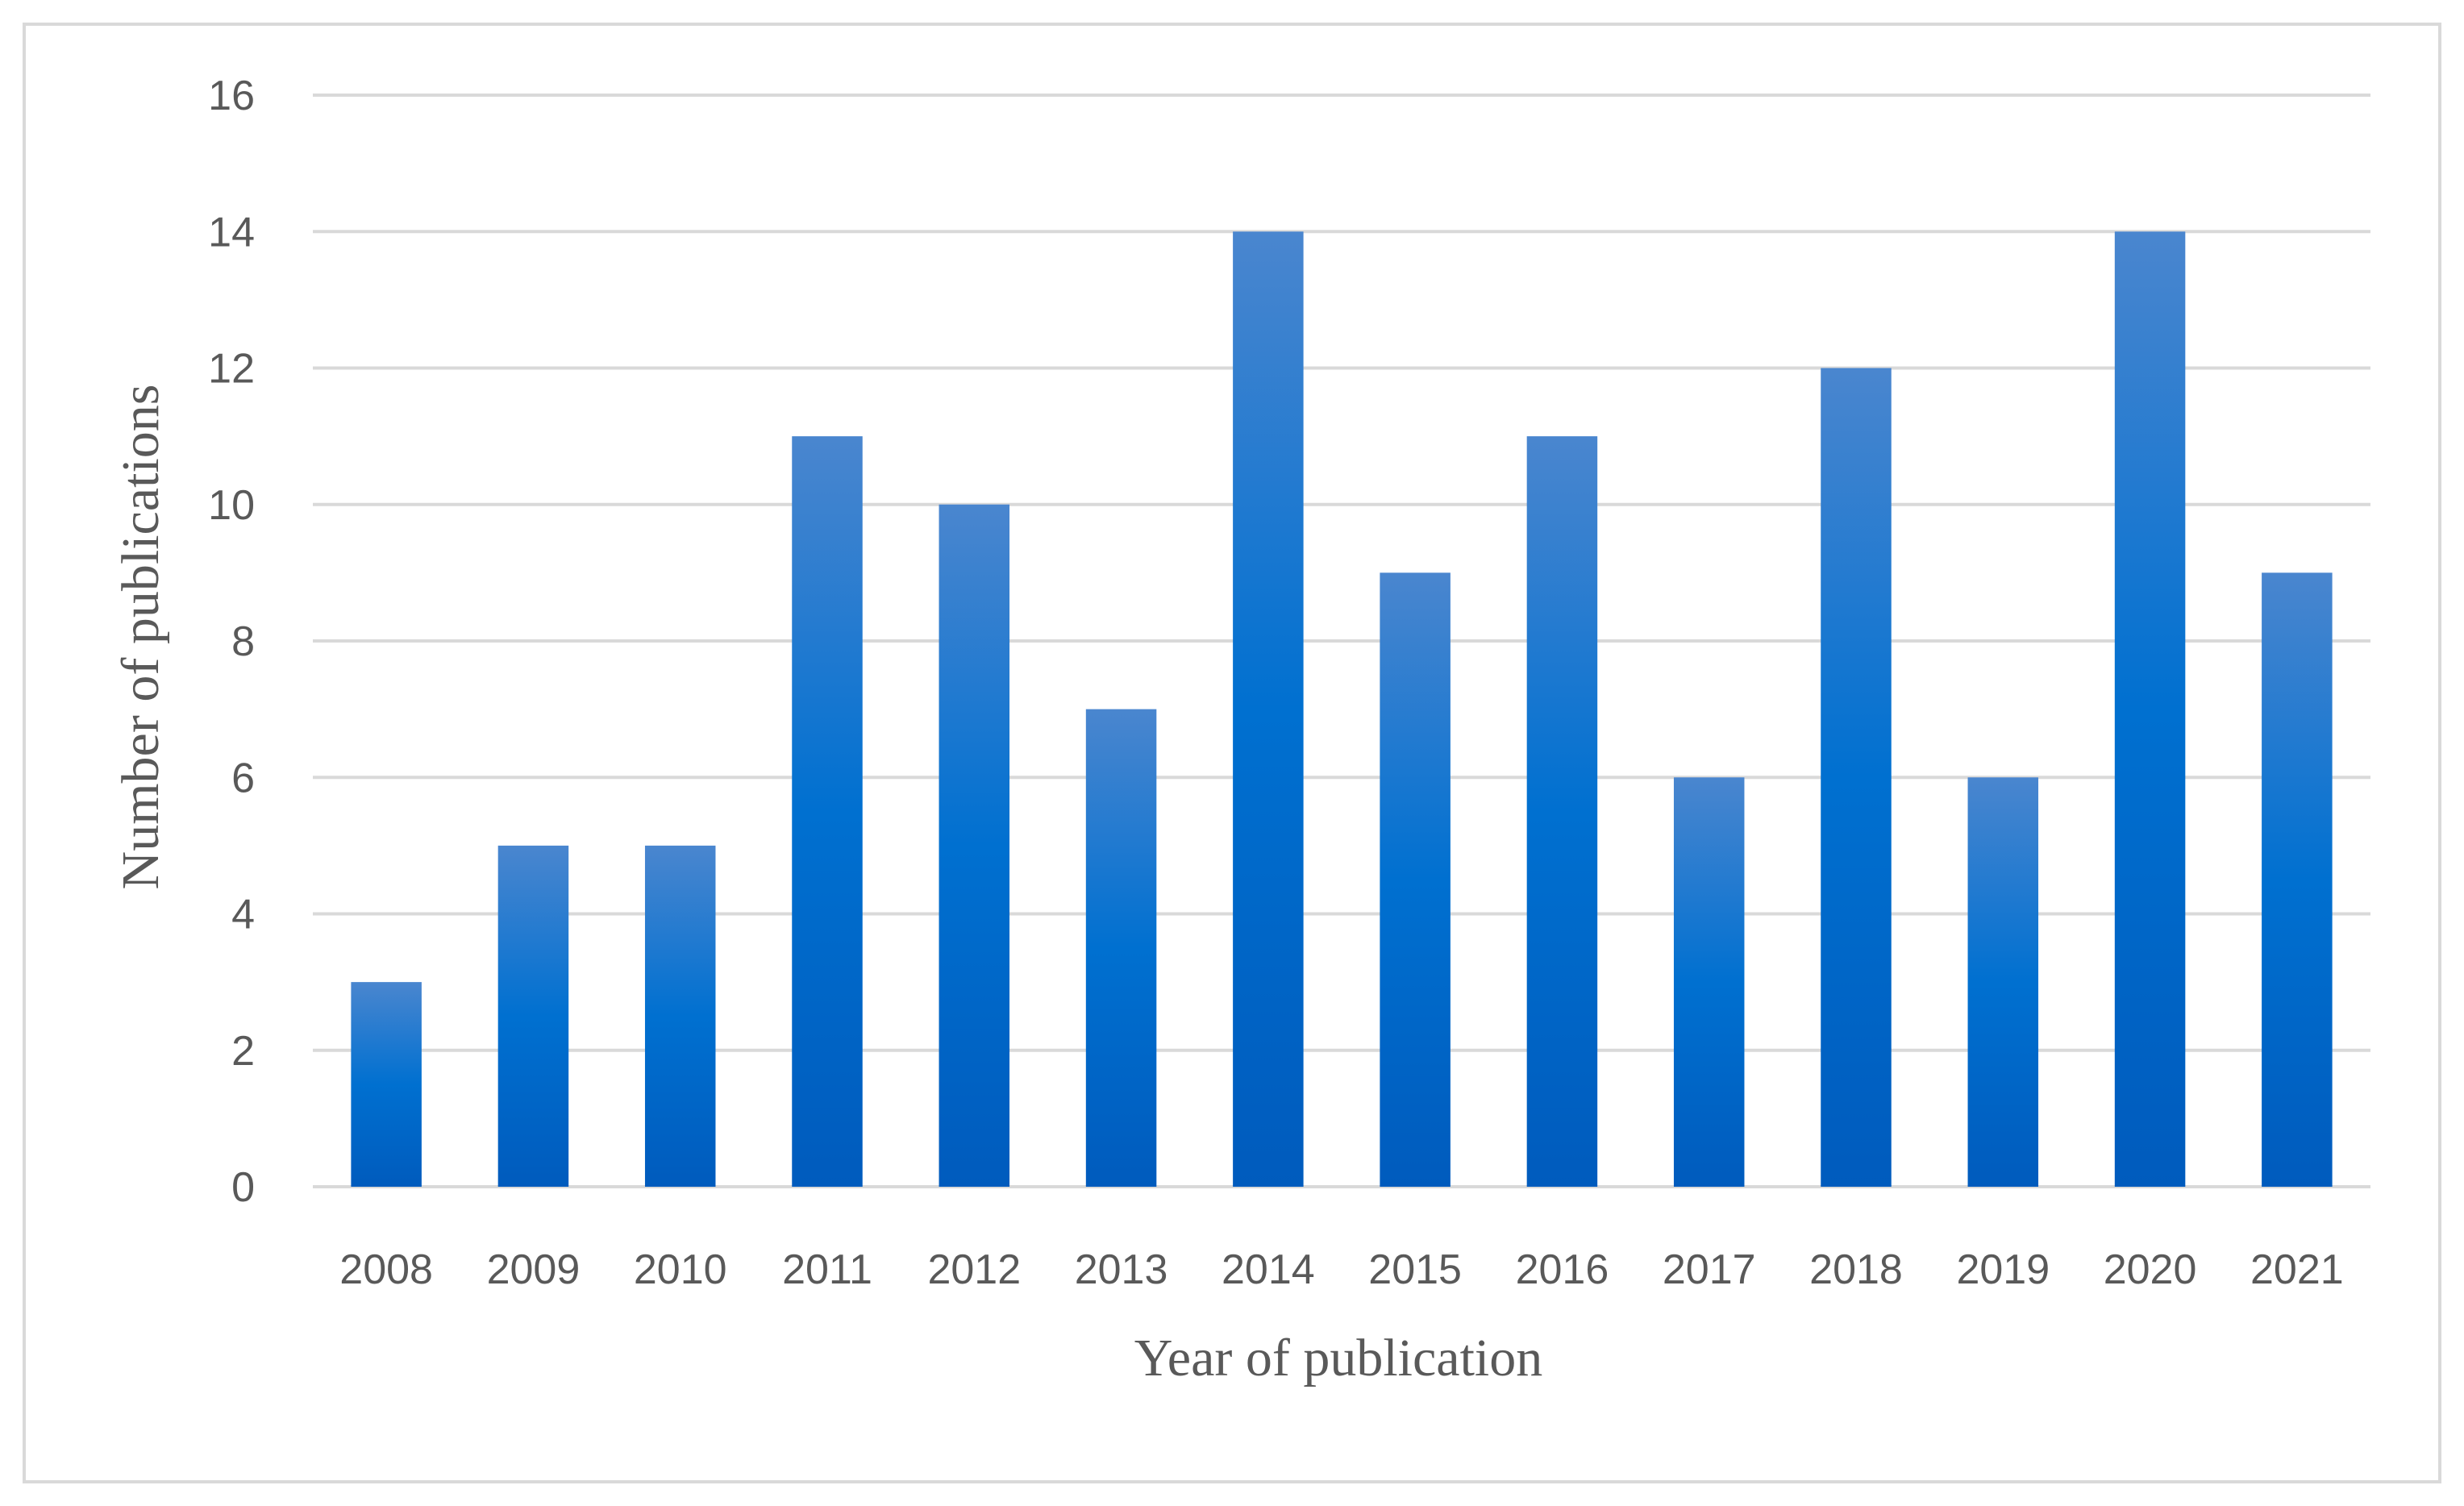 This screenshot has width=2464, height=1506. I want to click on y-tick-label: 10, so click(231, 505).